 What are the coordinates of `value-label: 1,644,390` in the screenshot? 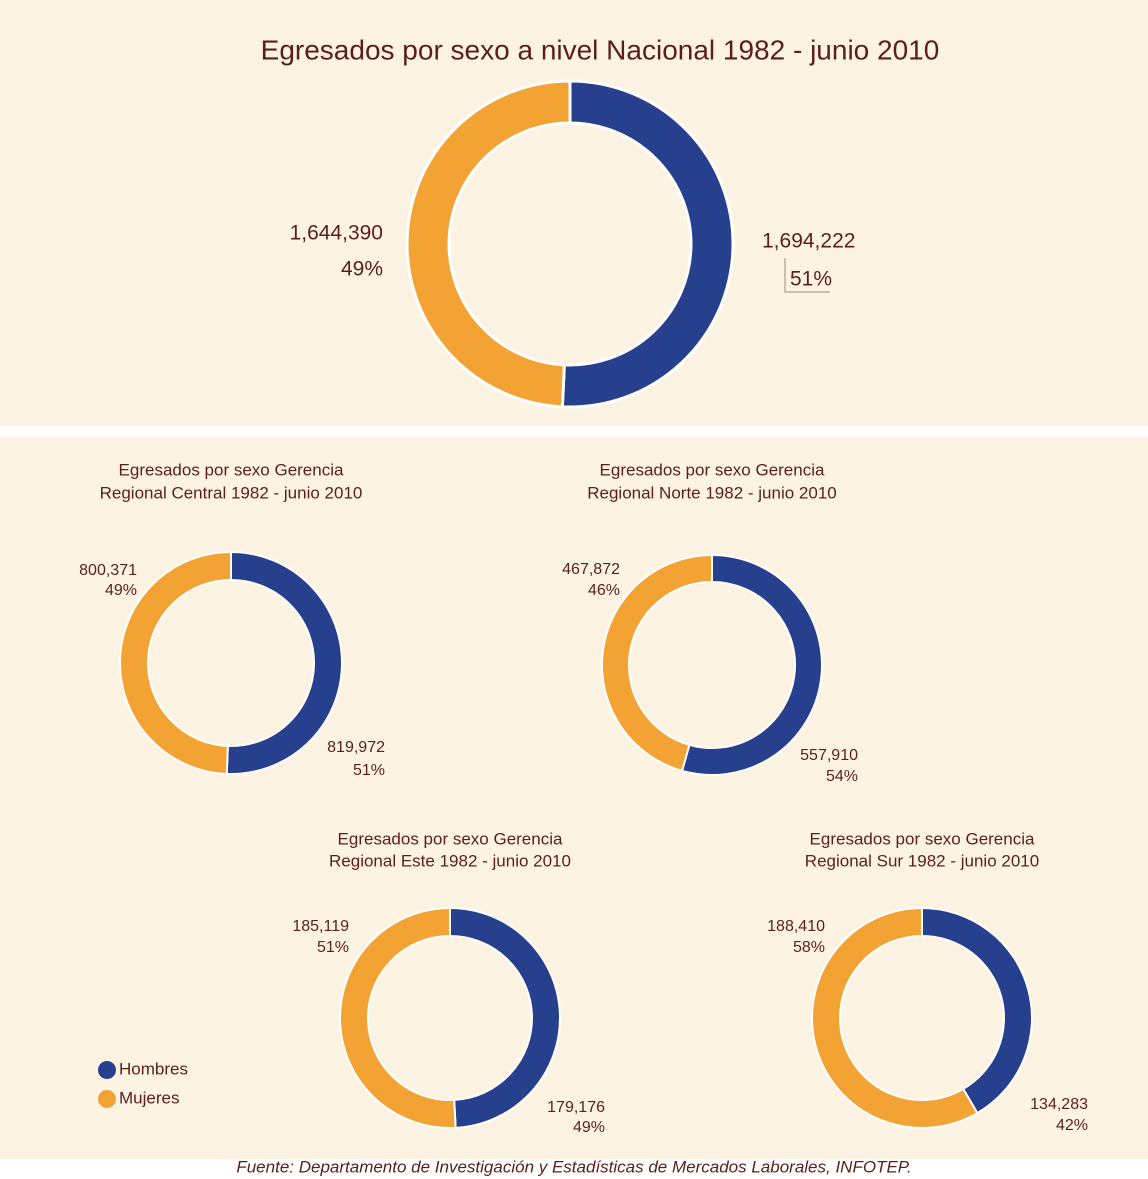 It's located at (336, 233).